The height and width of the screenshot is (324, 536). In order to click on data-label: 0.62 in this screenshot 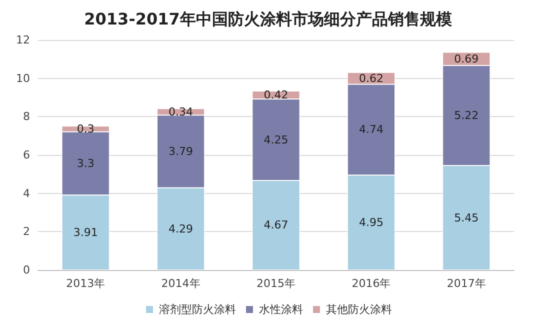, I will do `click(371, 78)`.